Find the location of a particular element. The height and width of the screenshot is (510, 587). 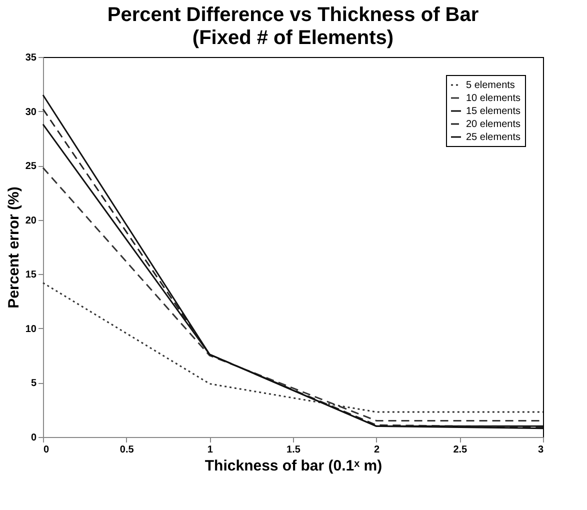

x-tick-label: 0 is located at coordinates (47, 450).